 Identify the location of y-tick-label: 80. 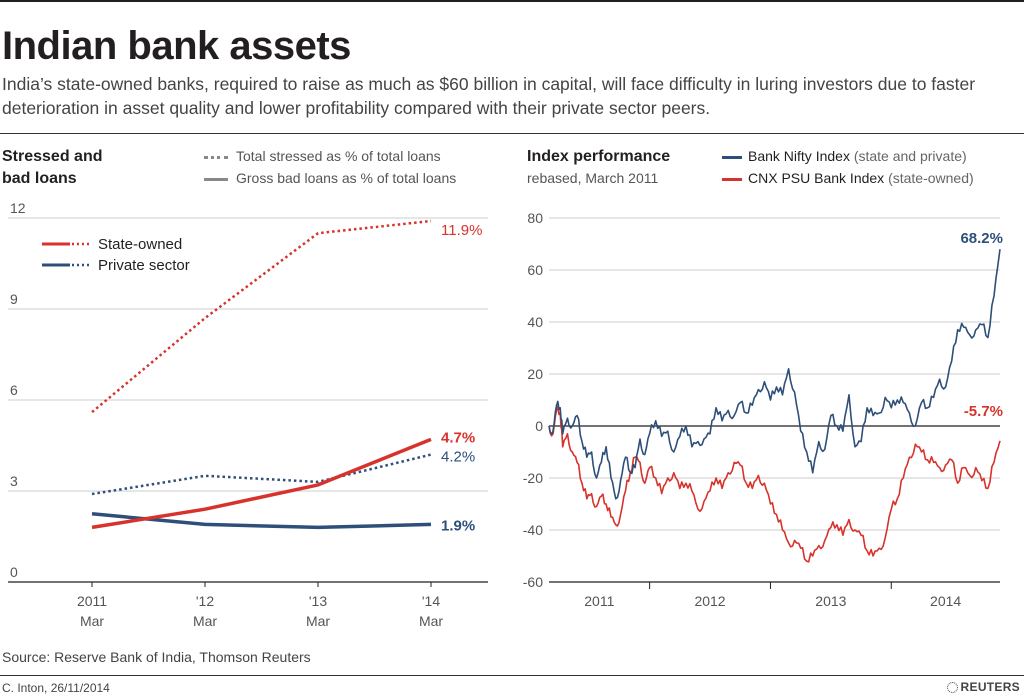
(535, 218).